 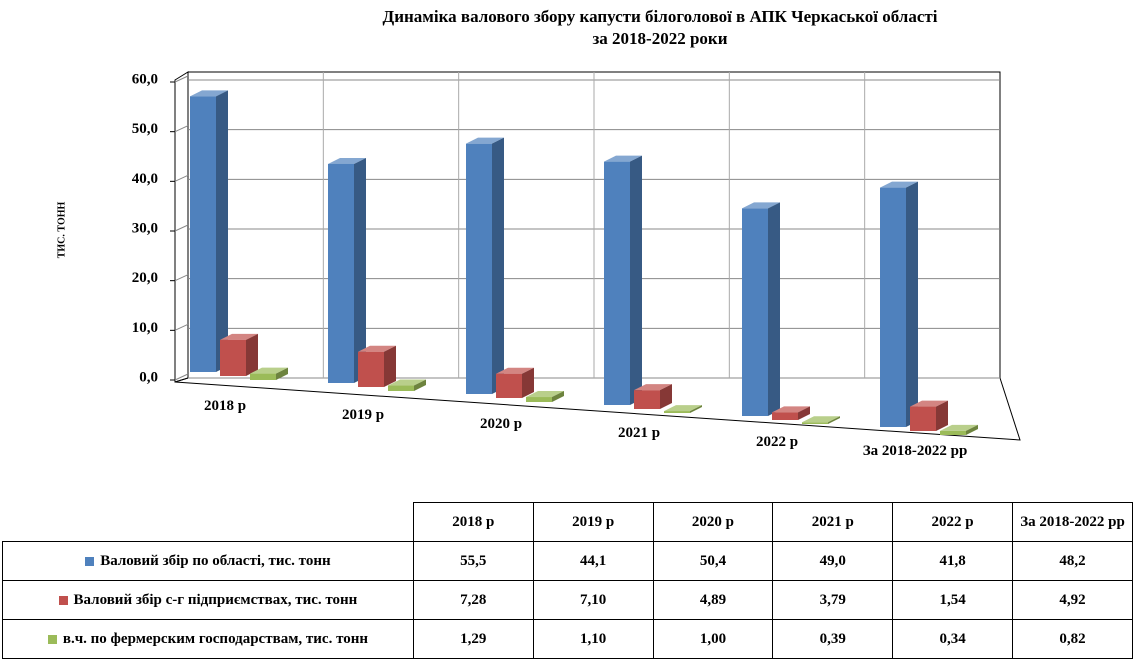 I want to click on value-cell: 41,8, so click(x=953, y=561).